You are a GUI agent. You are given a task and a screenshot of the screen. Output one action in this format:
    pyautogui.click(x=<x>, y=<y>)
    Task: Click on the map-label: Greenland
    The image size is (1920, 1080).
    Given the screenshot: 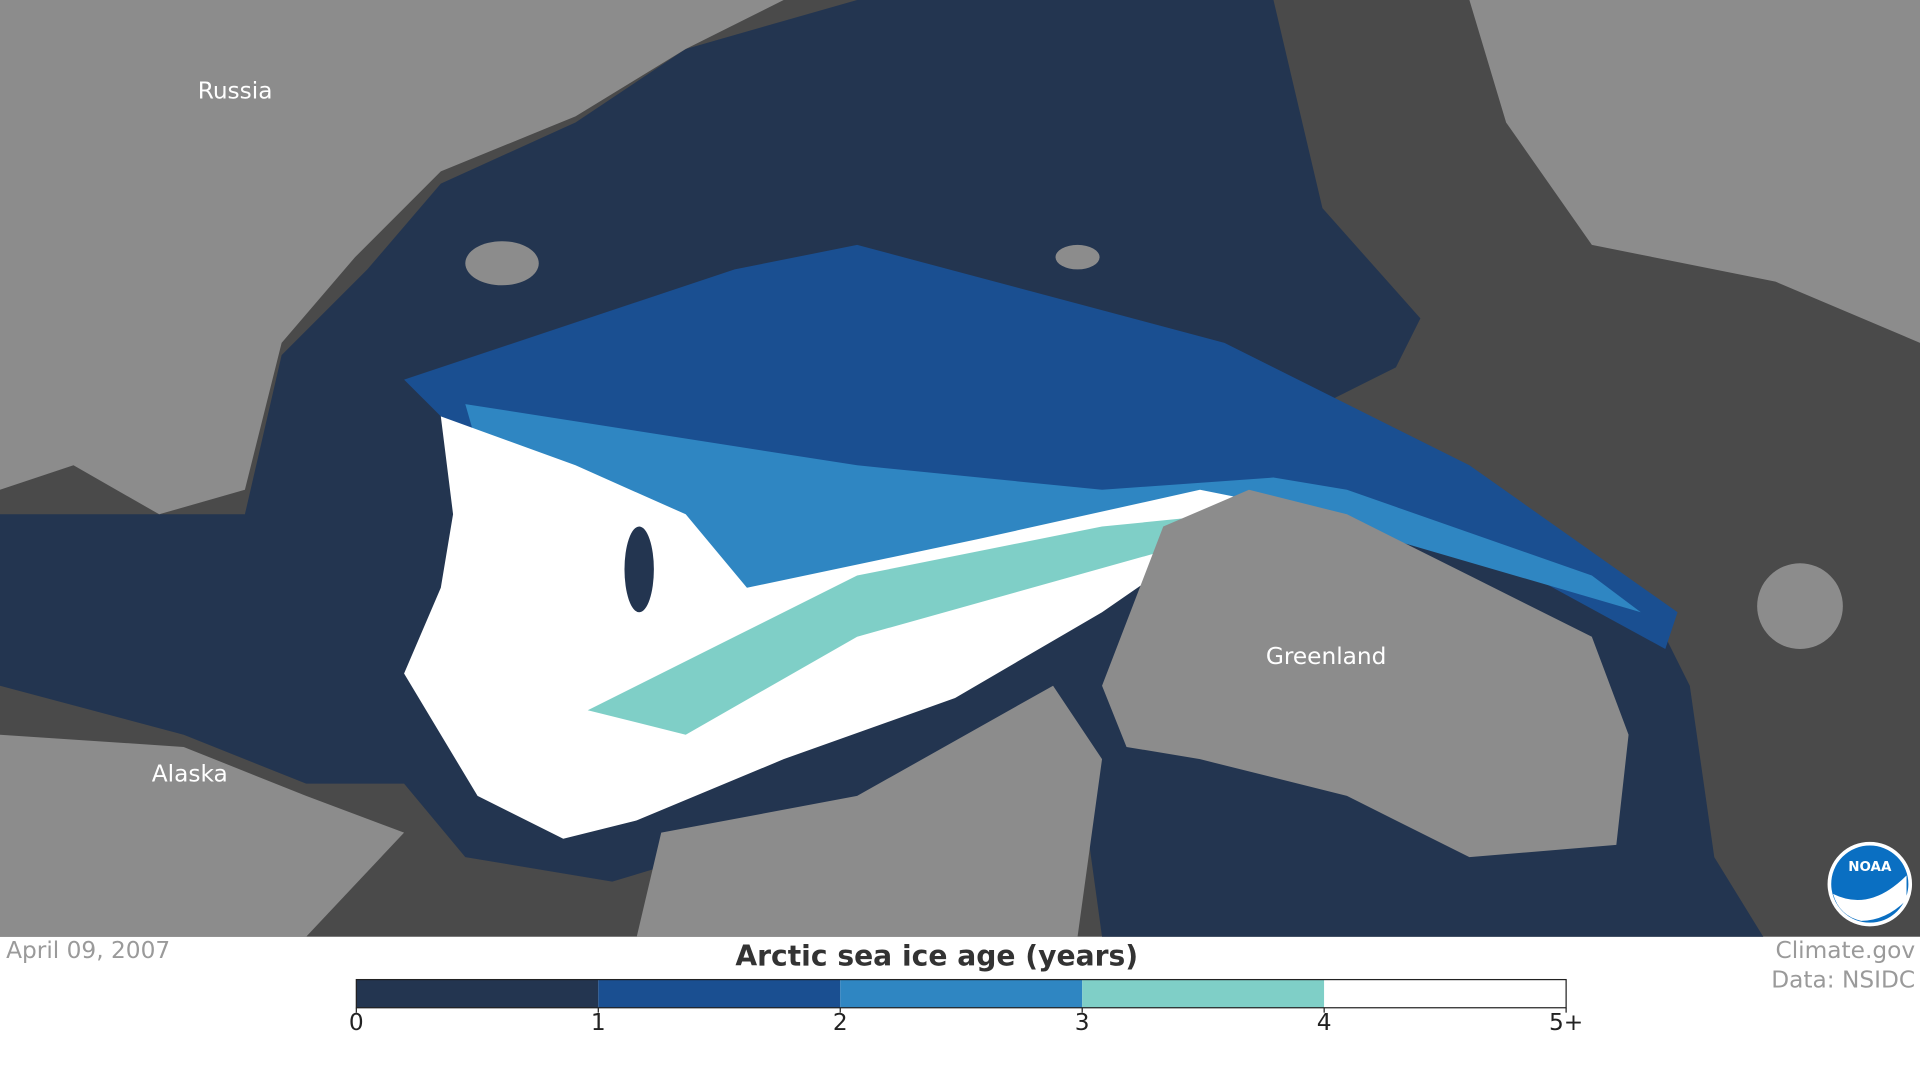 What is the action you would take?
    pyautogui.click(x=1326, y=656)
    